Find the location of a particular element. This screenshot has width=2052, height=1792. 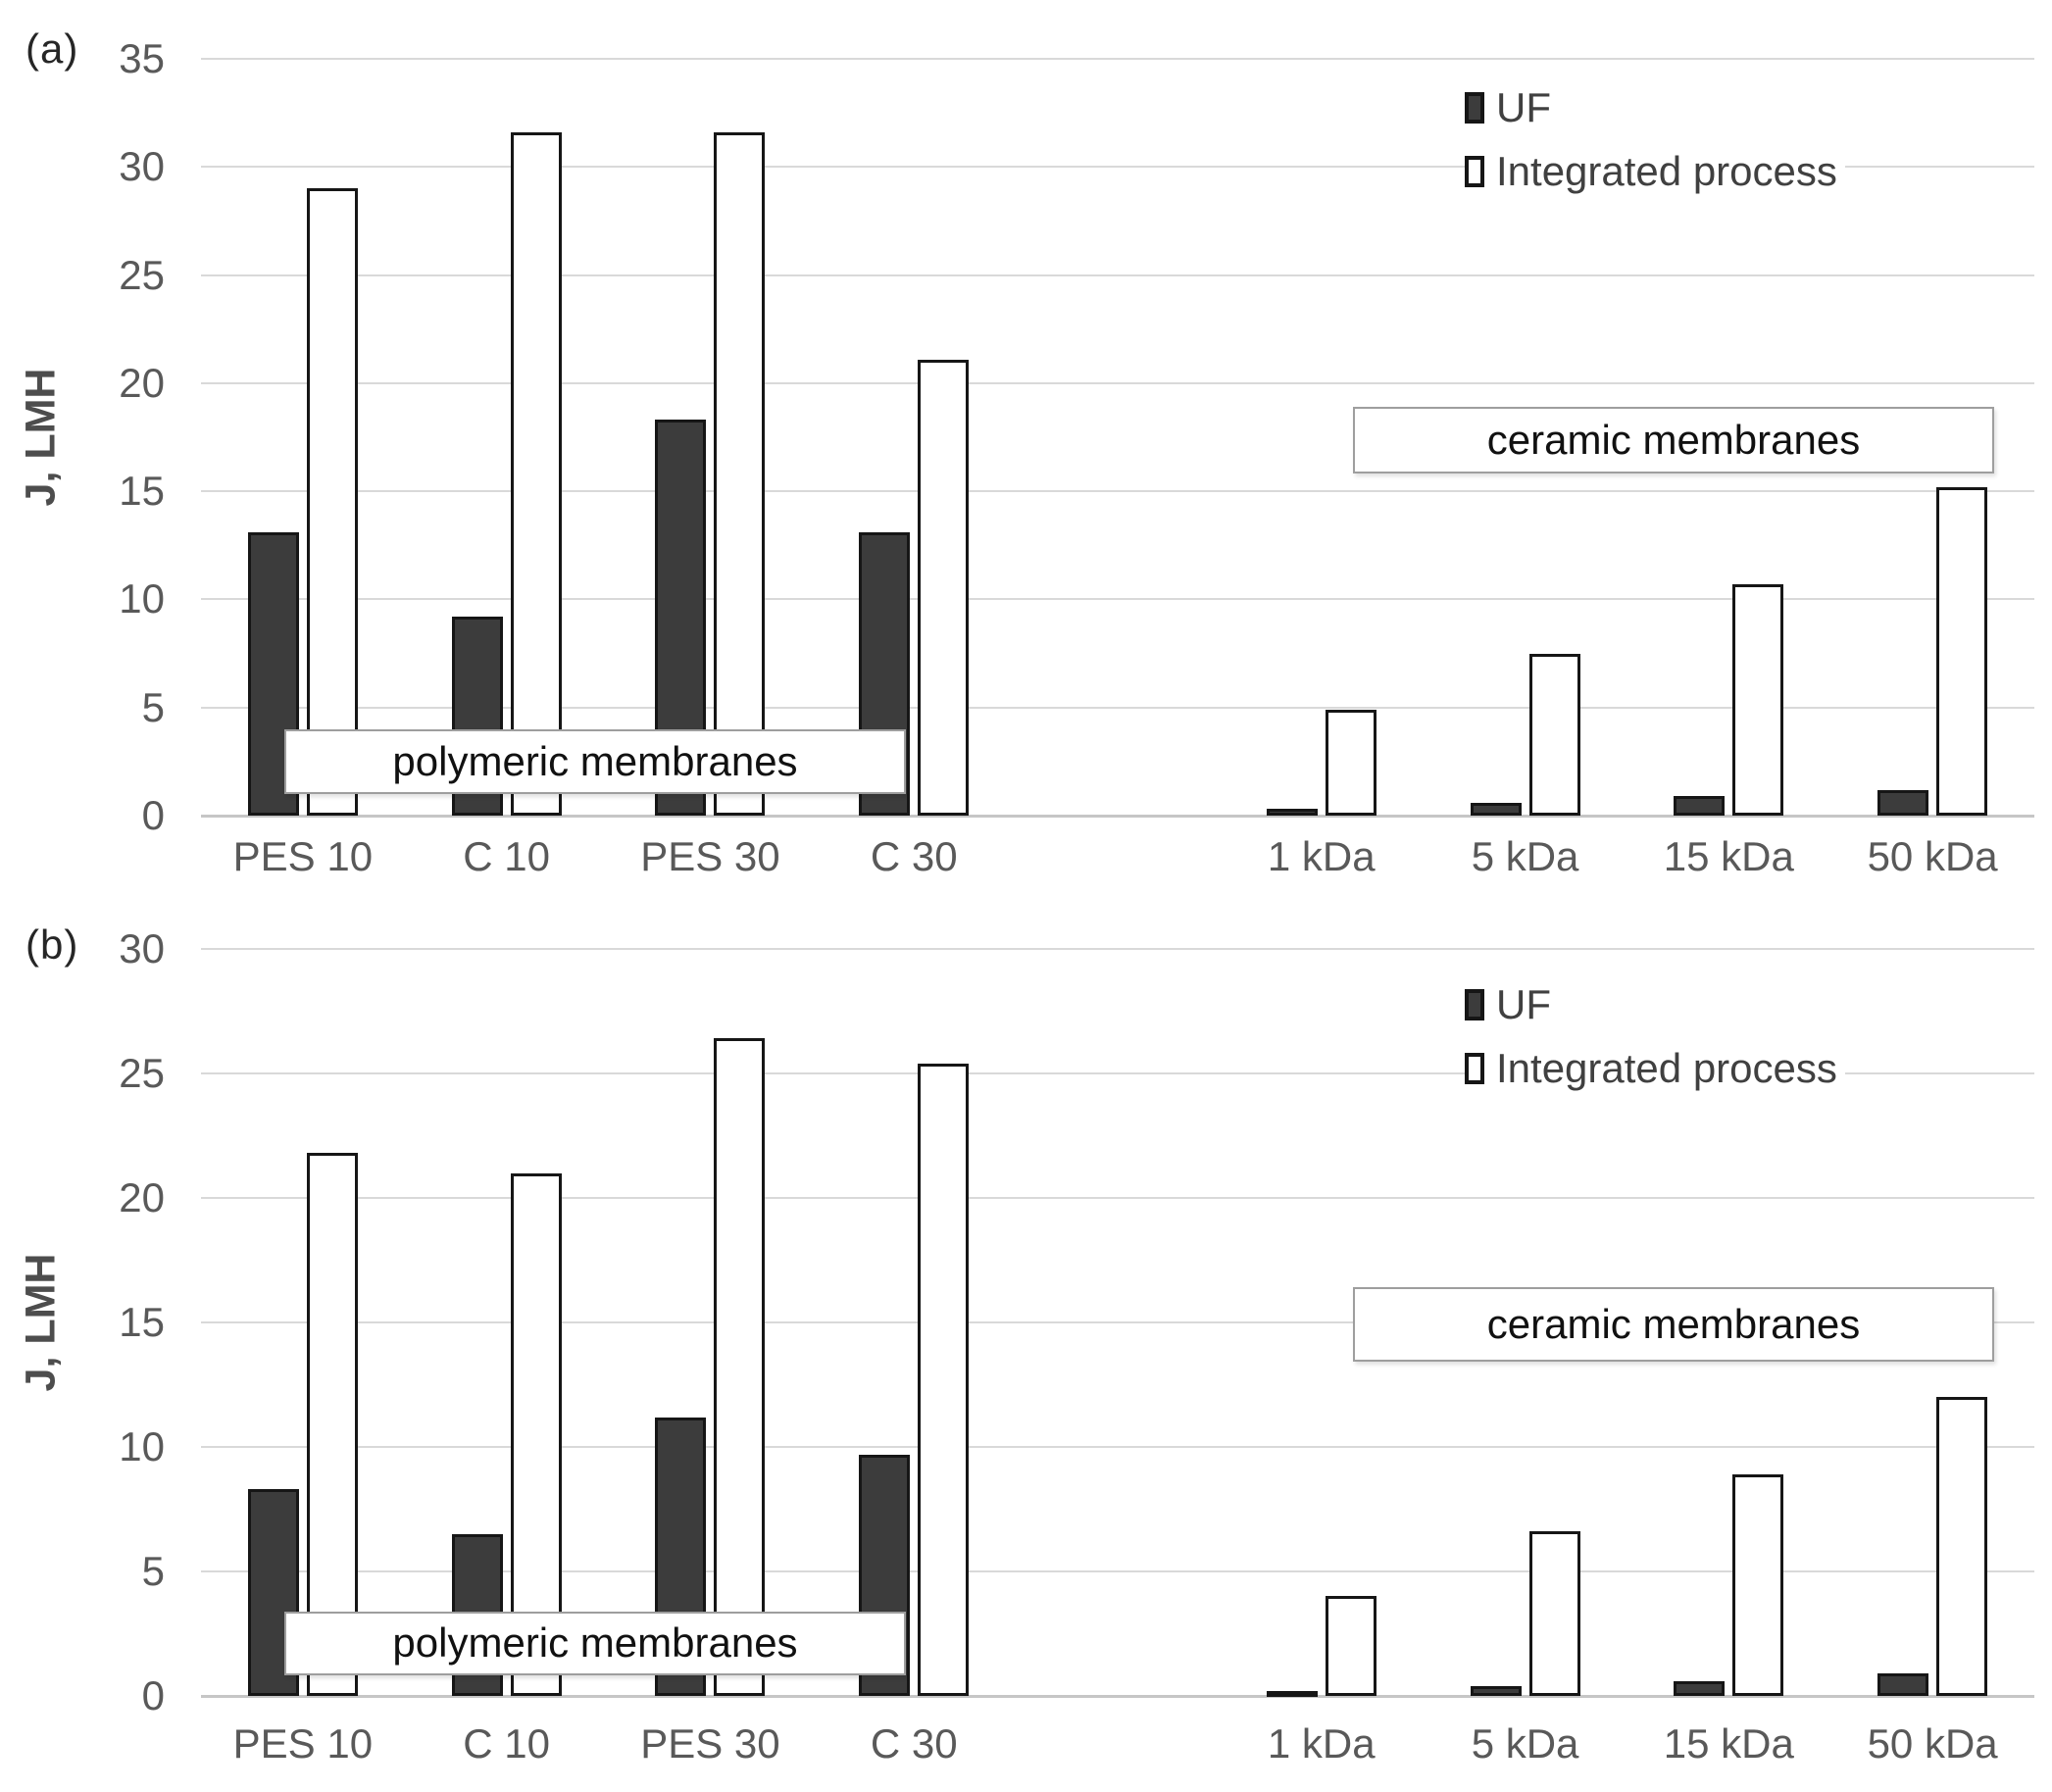

gridline-y35 is located at coordinates (1117, 59).